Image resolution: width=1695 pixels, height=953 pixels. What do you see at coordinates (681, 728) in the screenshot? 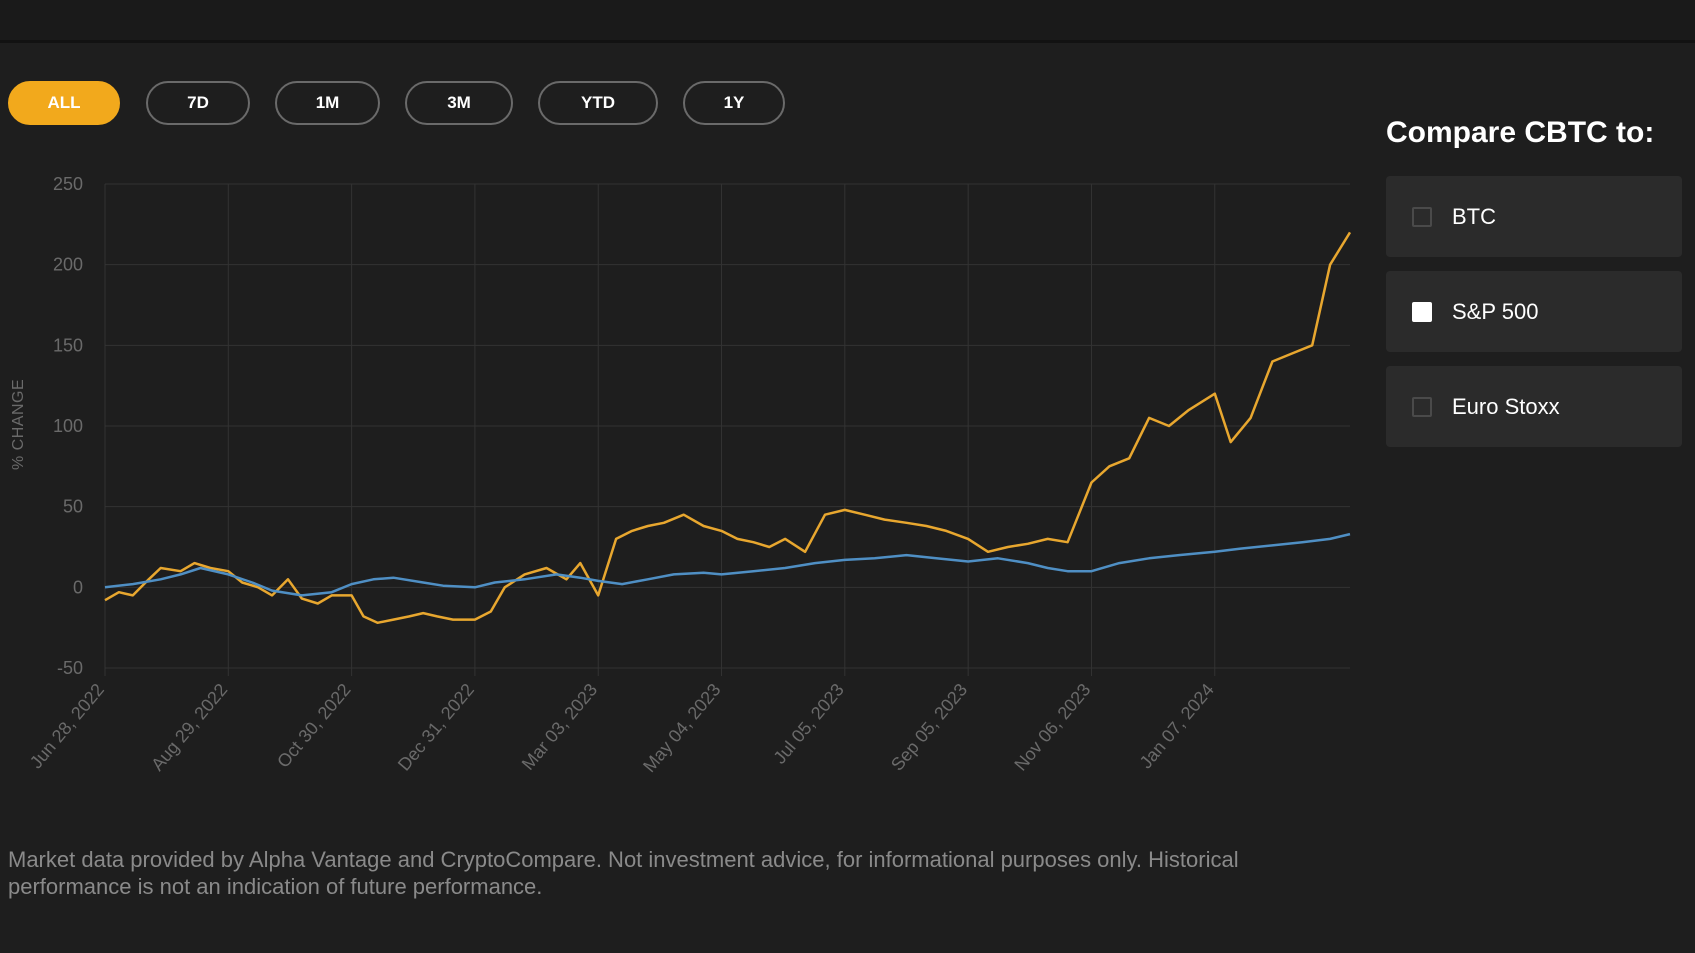
I see `x-tick-label: May 04, 2023` at bounding box center [681, 728].